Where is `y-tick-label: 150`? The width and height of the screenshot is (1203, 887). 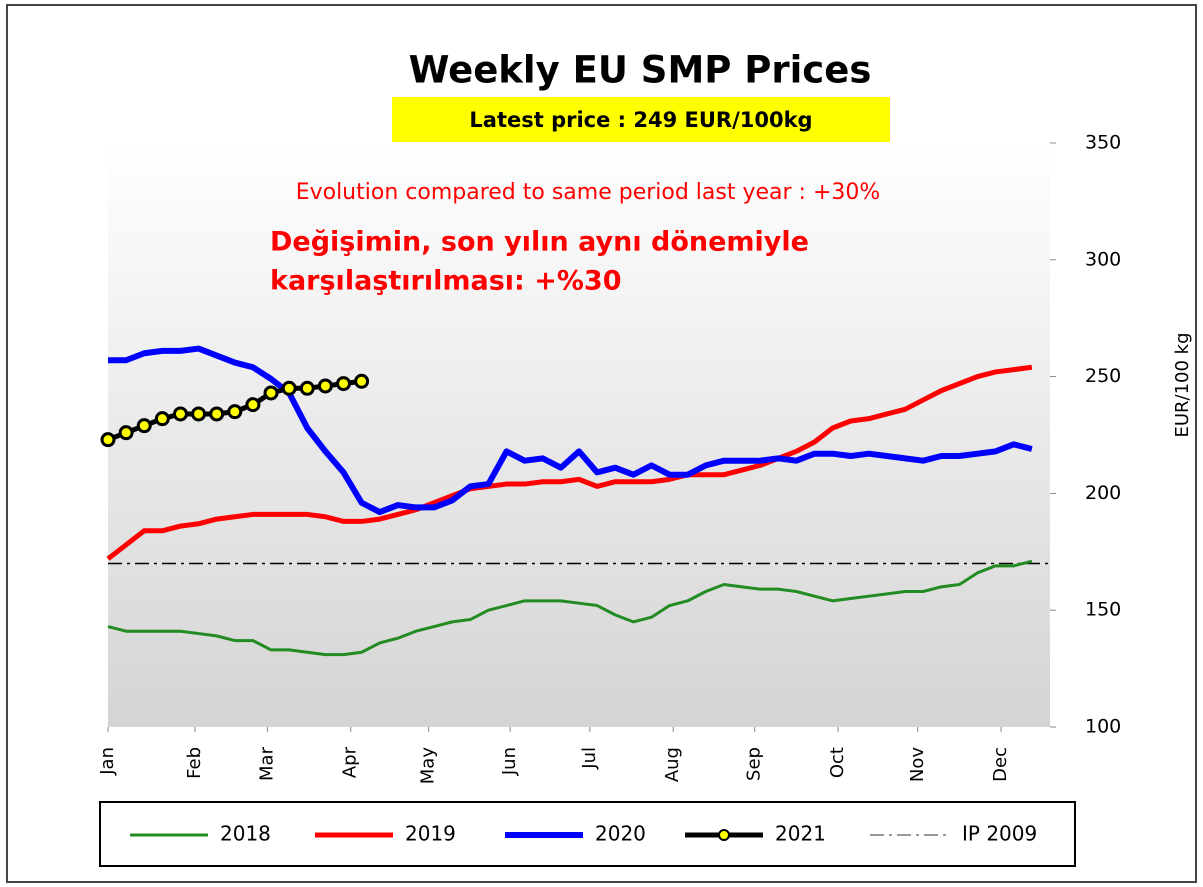
y-tick-label: 150 is located at coordinates (1103, 610).